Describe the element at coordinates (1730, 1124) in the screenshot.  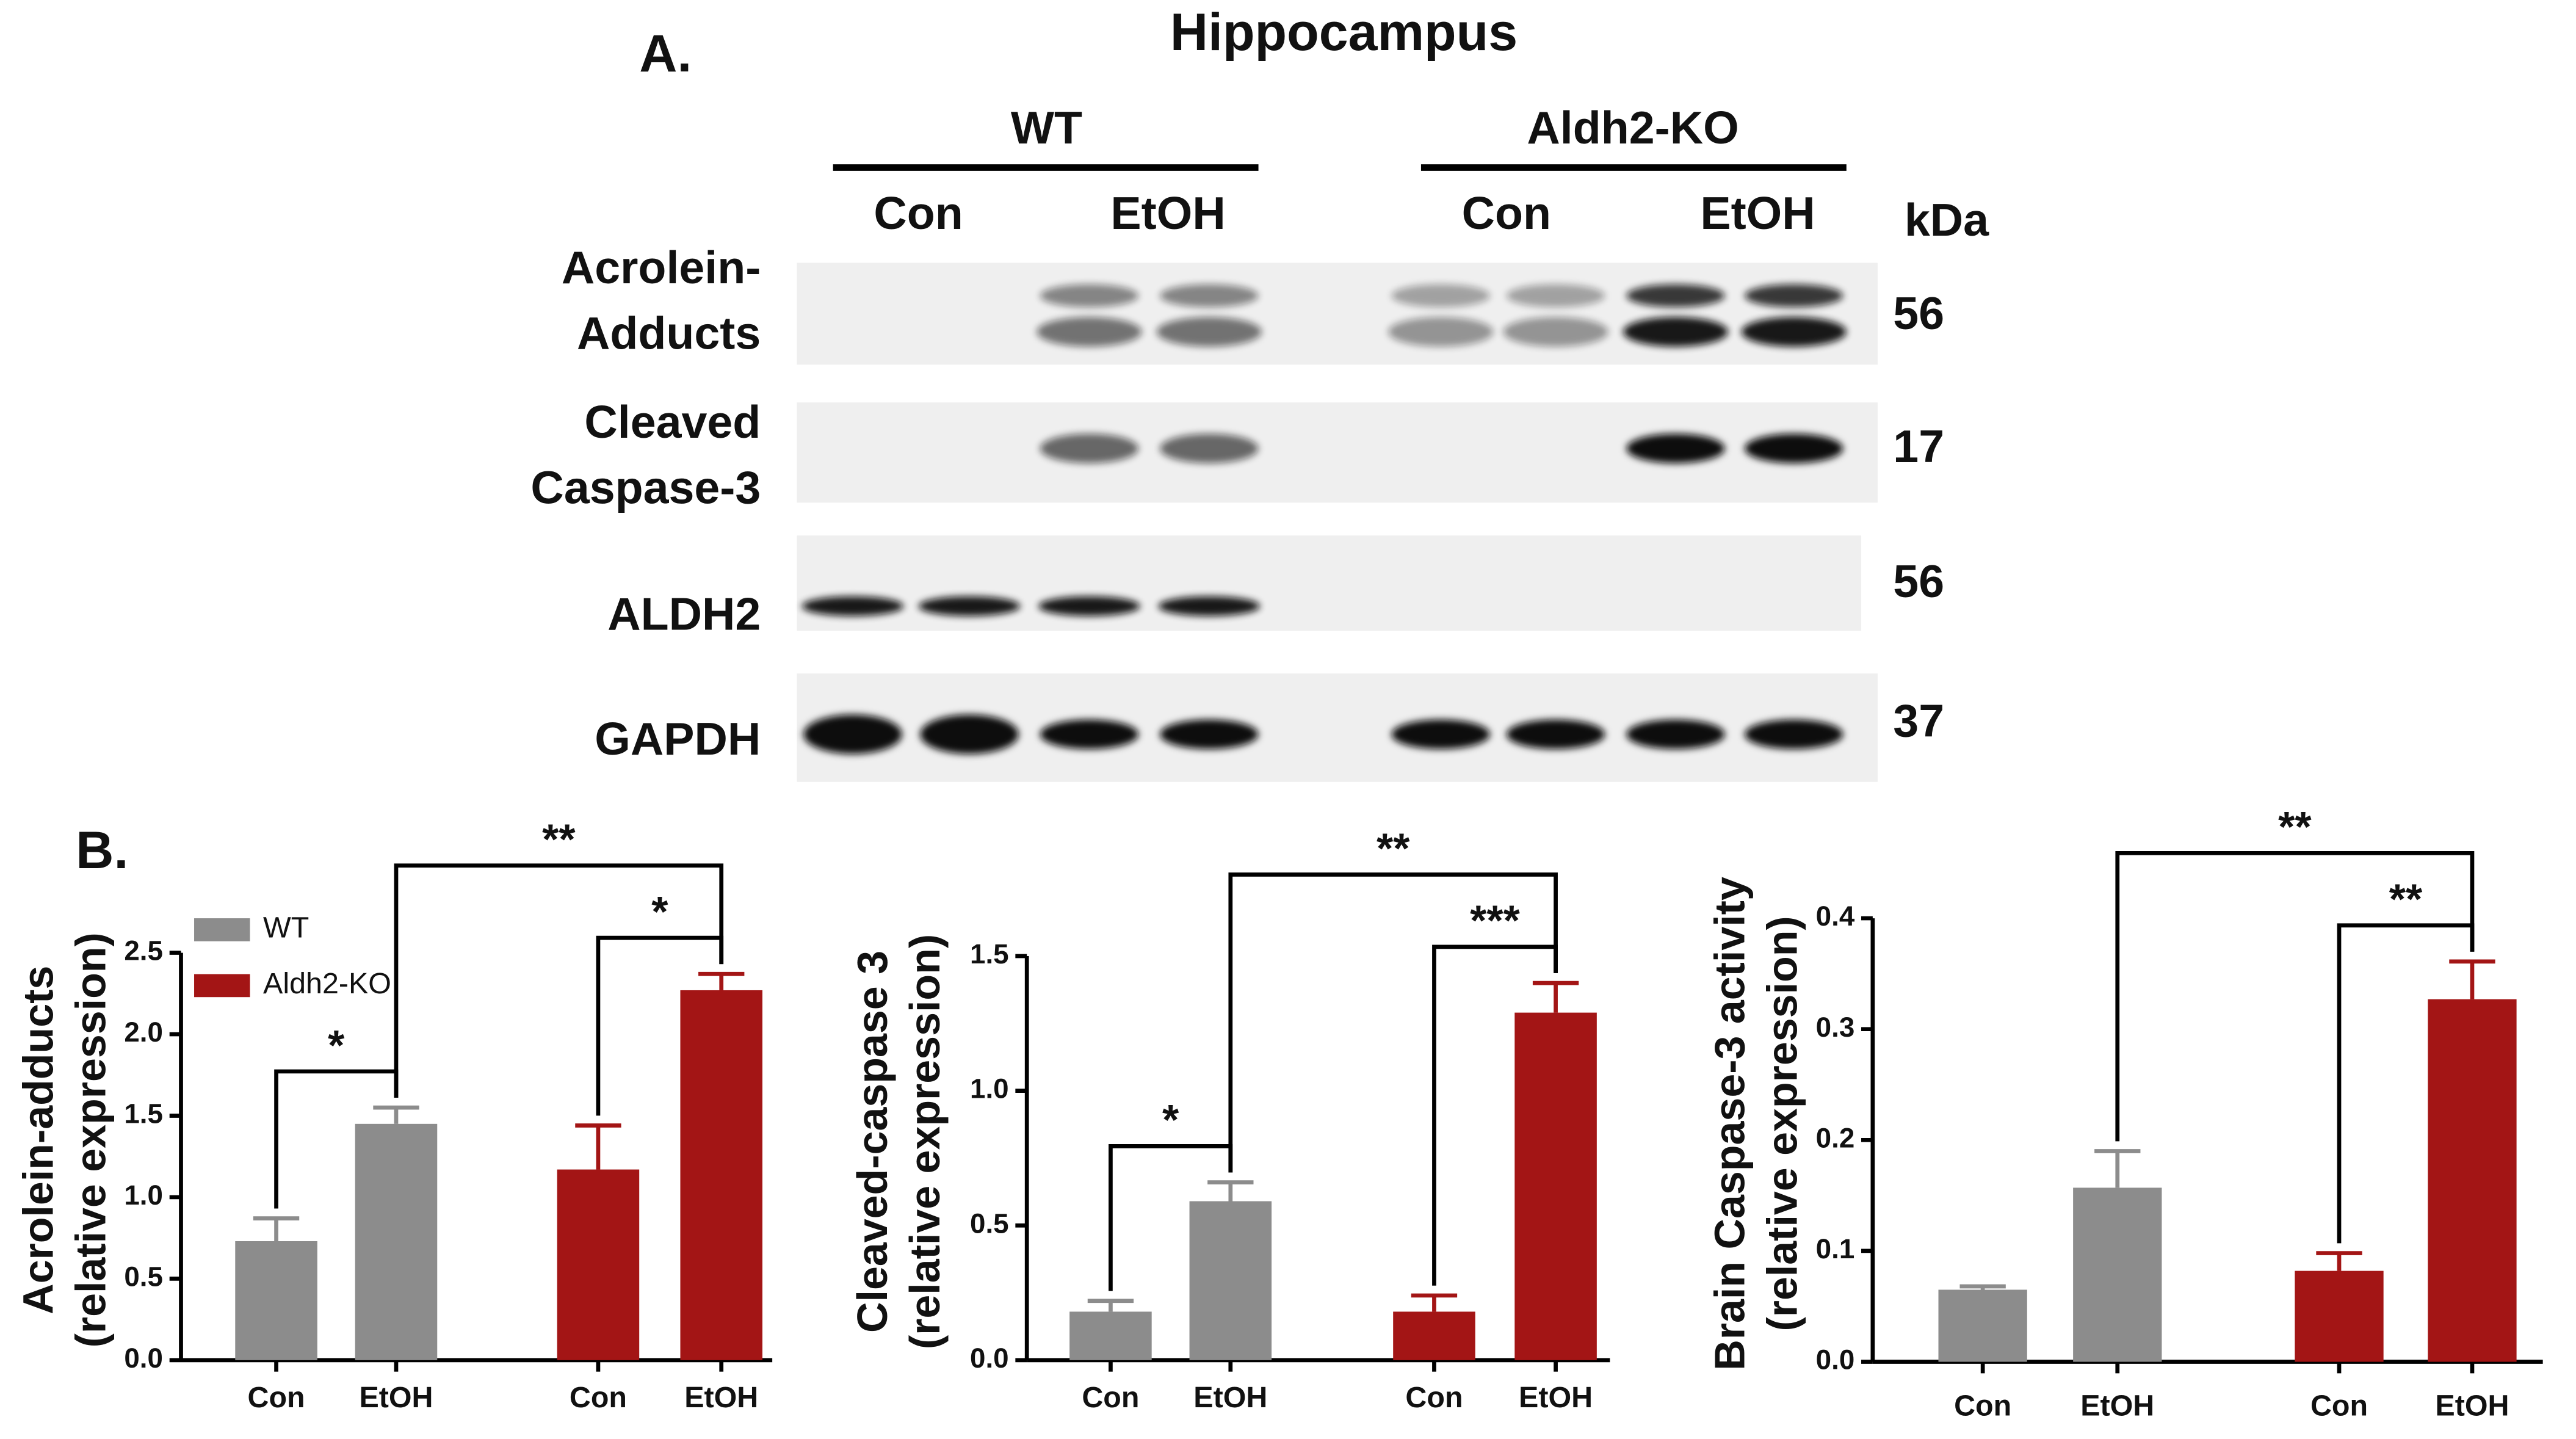
I see `y-axis-label: Brain Caspase-3 activity` at that location.